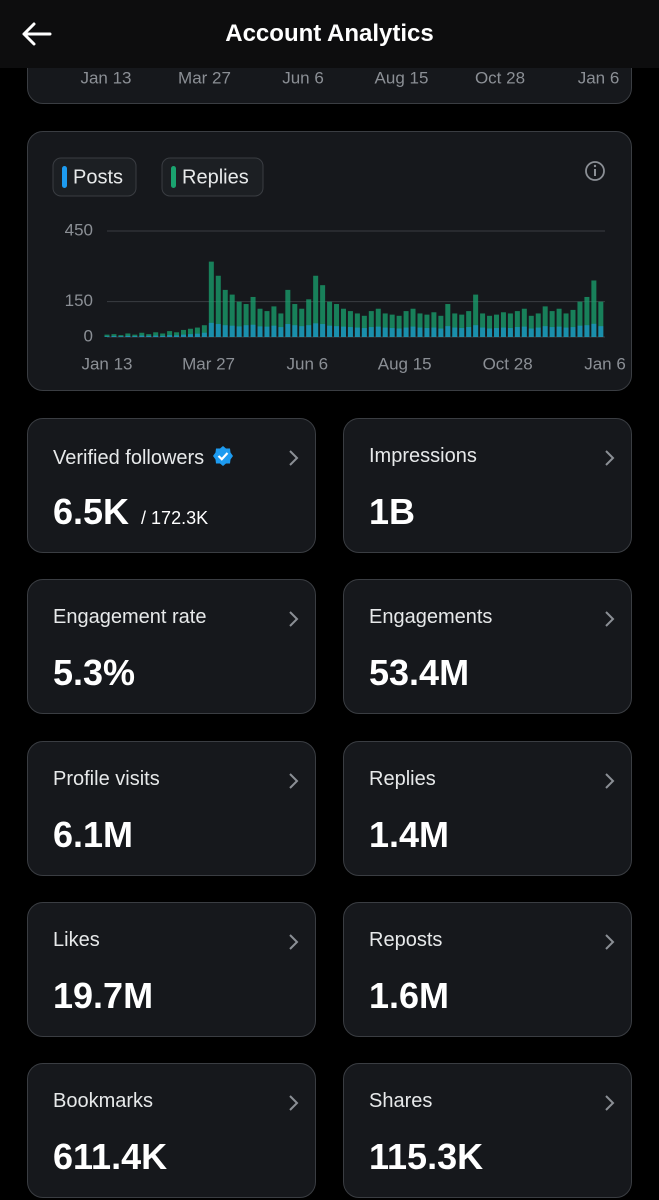 The height and width of the screenshot is (1200, 659). I want to click on metric-card: Impressions 1B, so click(487, 485).